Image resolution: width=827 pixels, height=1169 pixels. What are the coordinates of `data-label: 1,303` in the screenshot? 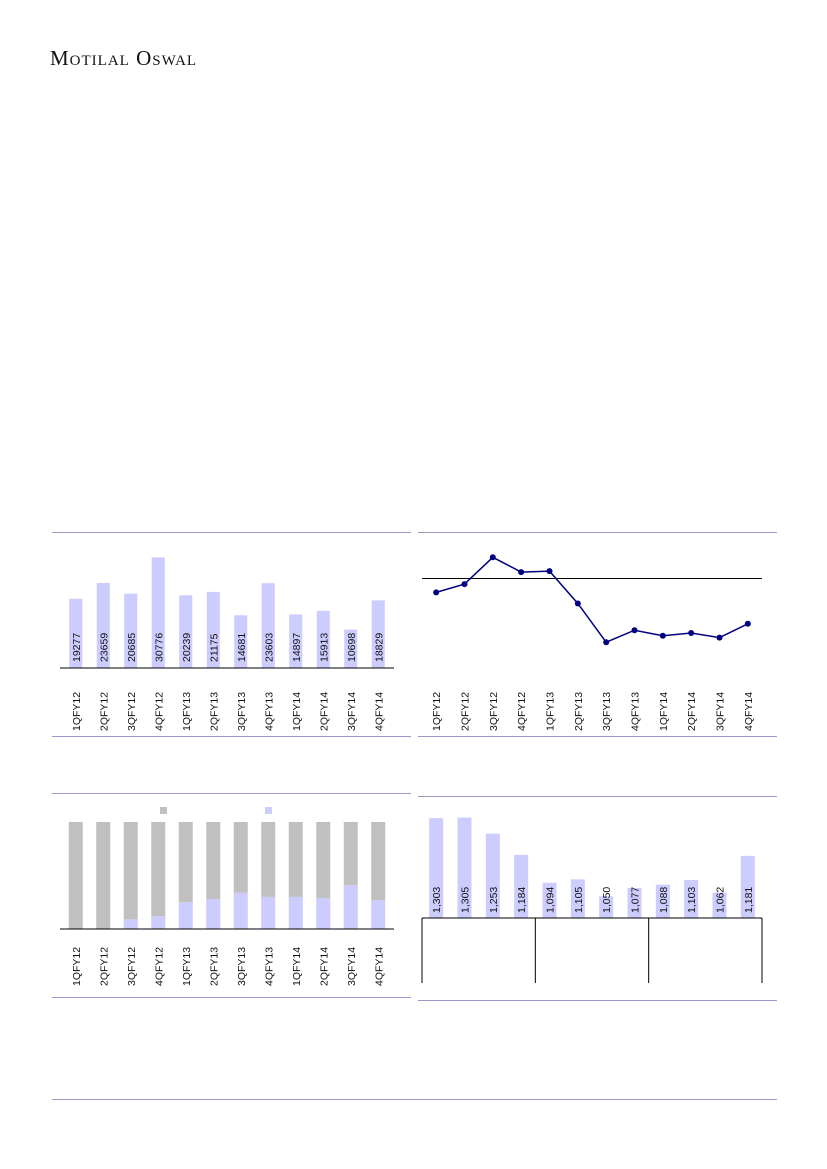 It's located at (437, 900).